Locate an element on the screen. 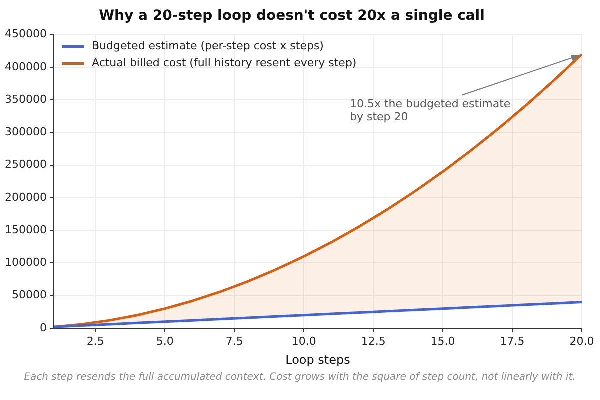  annotation: 10.5x the budgeted estimate by step 20 is located at coordinates (430, 111).